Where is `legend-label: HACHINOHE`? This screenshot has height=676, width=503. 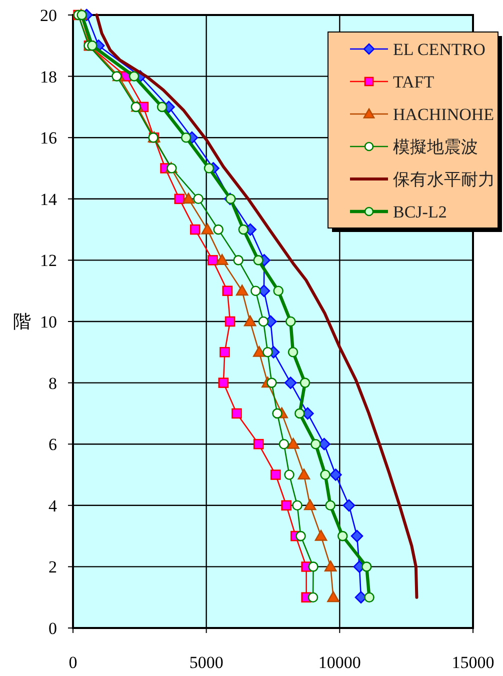 legend-label: HACHINOHE is located at coordinates (443, 114).